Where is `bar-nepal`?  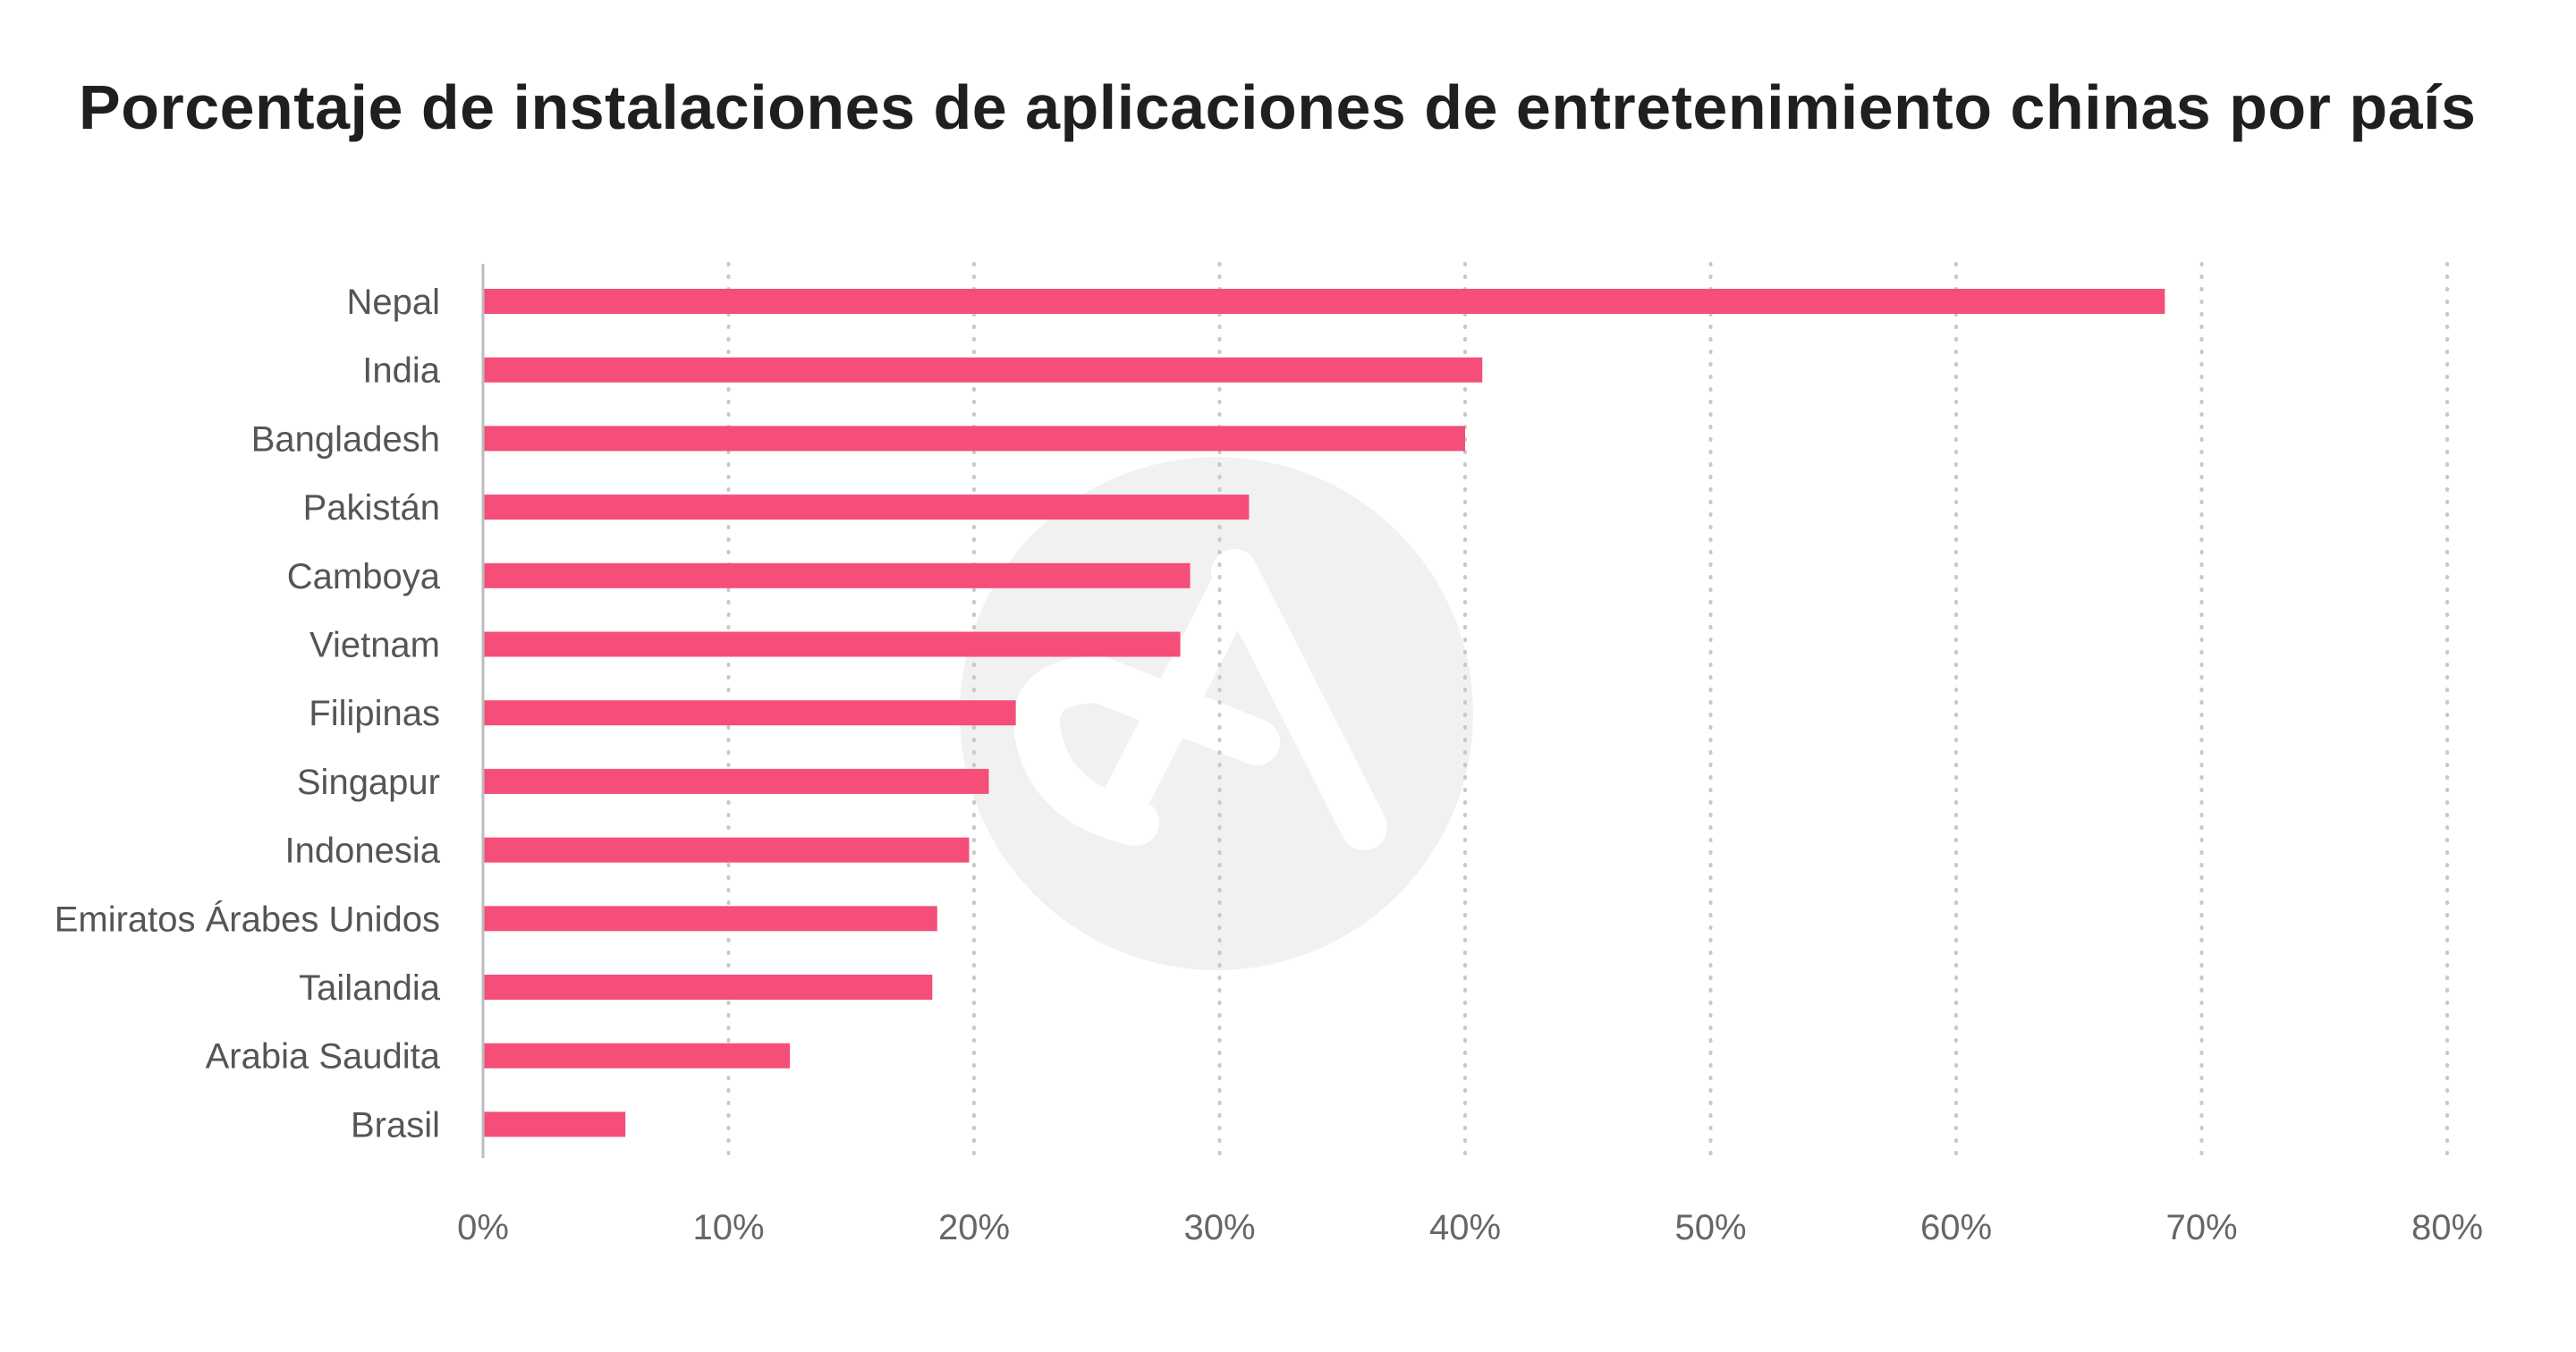
bar-nepal is located at coordinates (1324, 301).